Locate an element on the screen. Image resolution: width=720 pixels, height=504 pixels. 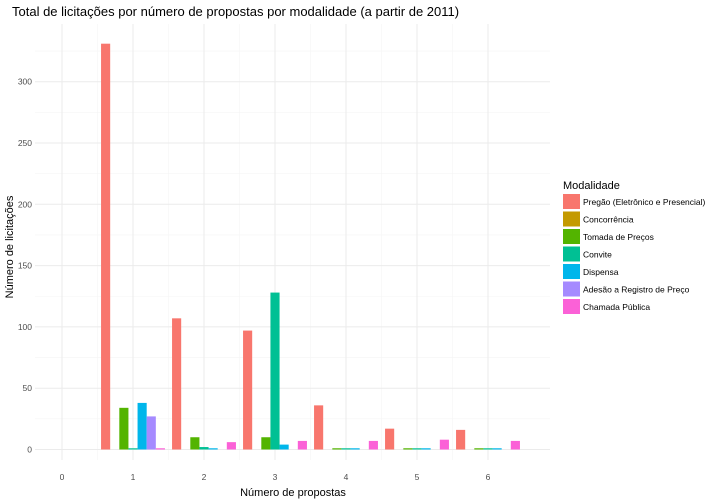
y-axis-title: Número de licitações is located at coordinates (10, 246).